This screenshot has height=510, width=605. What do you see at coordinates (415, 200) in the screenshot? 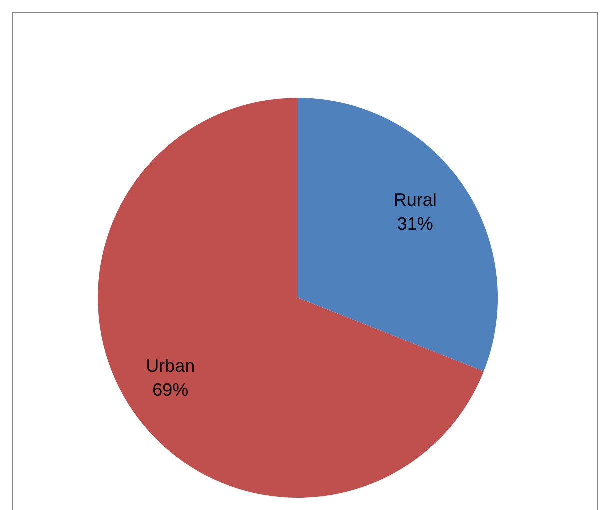
I see `slice-label: Rural` at bounding box center [415, 200].